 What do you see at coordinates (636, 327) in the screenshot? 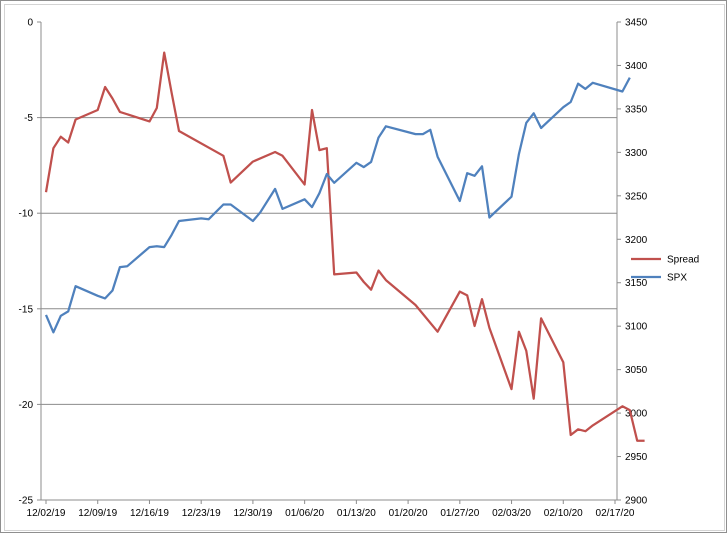
I see `right-tick-label: 3100` at bounding box center [636, 327].